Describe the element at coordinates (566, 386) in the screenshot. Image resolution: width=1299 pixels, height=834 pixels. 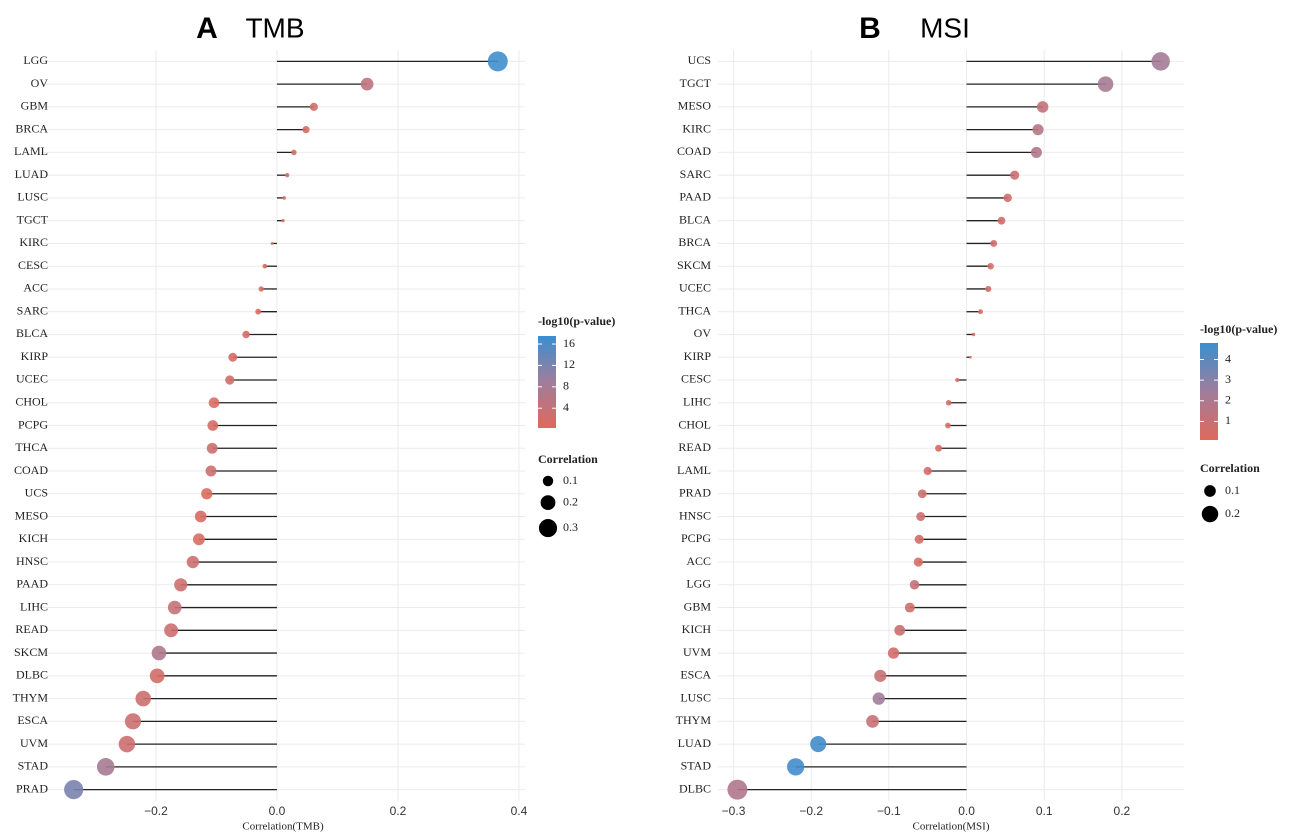
I see `color-tick-label: 8` at that location.